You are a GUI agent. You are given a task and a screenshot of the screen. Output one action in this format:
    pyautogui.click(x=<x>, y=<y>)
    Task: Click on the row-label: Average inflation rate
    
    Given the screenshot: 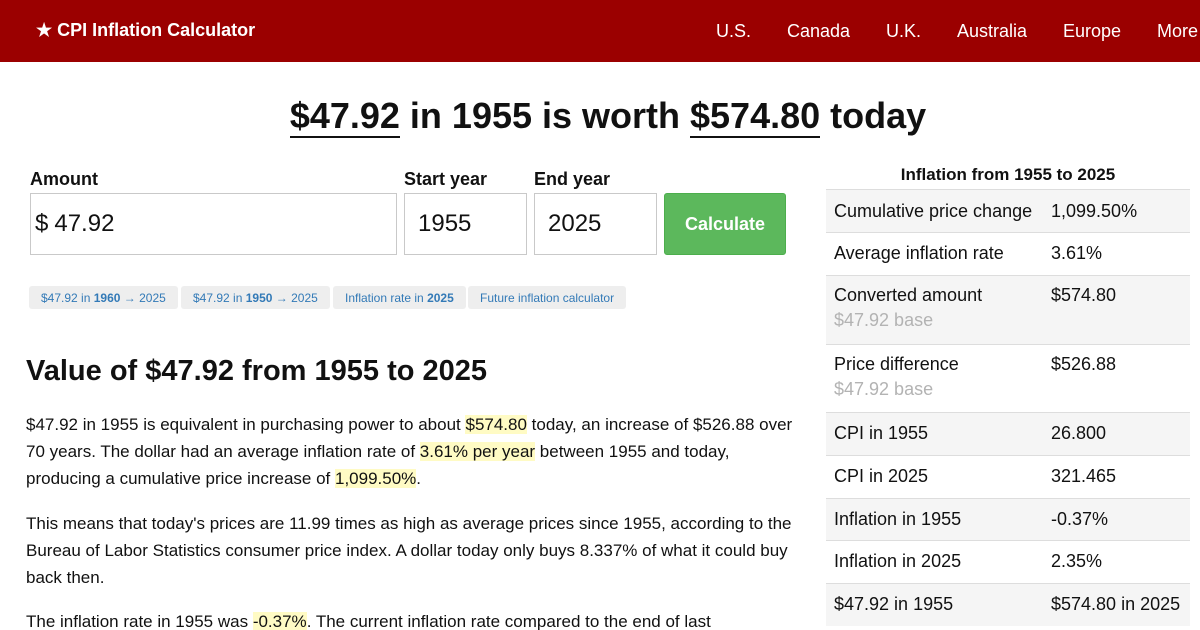 What is the action you would take?
    pyautogui.click(x=934, y=254)
    